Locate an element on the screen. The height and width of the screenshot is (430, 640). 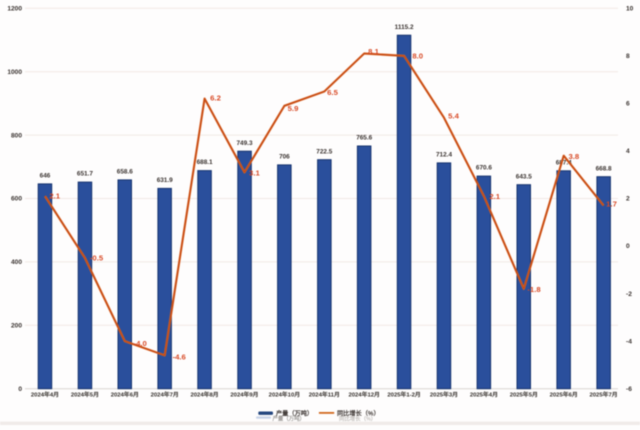
svg-text: 8.0 is located at coordinates (417, 56).